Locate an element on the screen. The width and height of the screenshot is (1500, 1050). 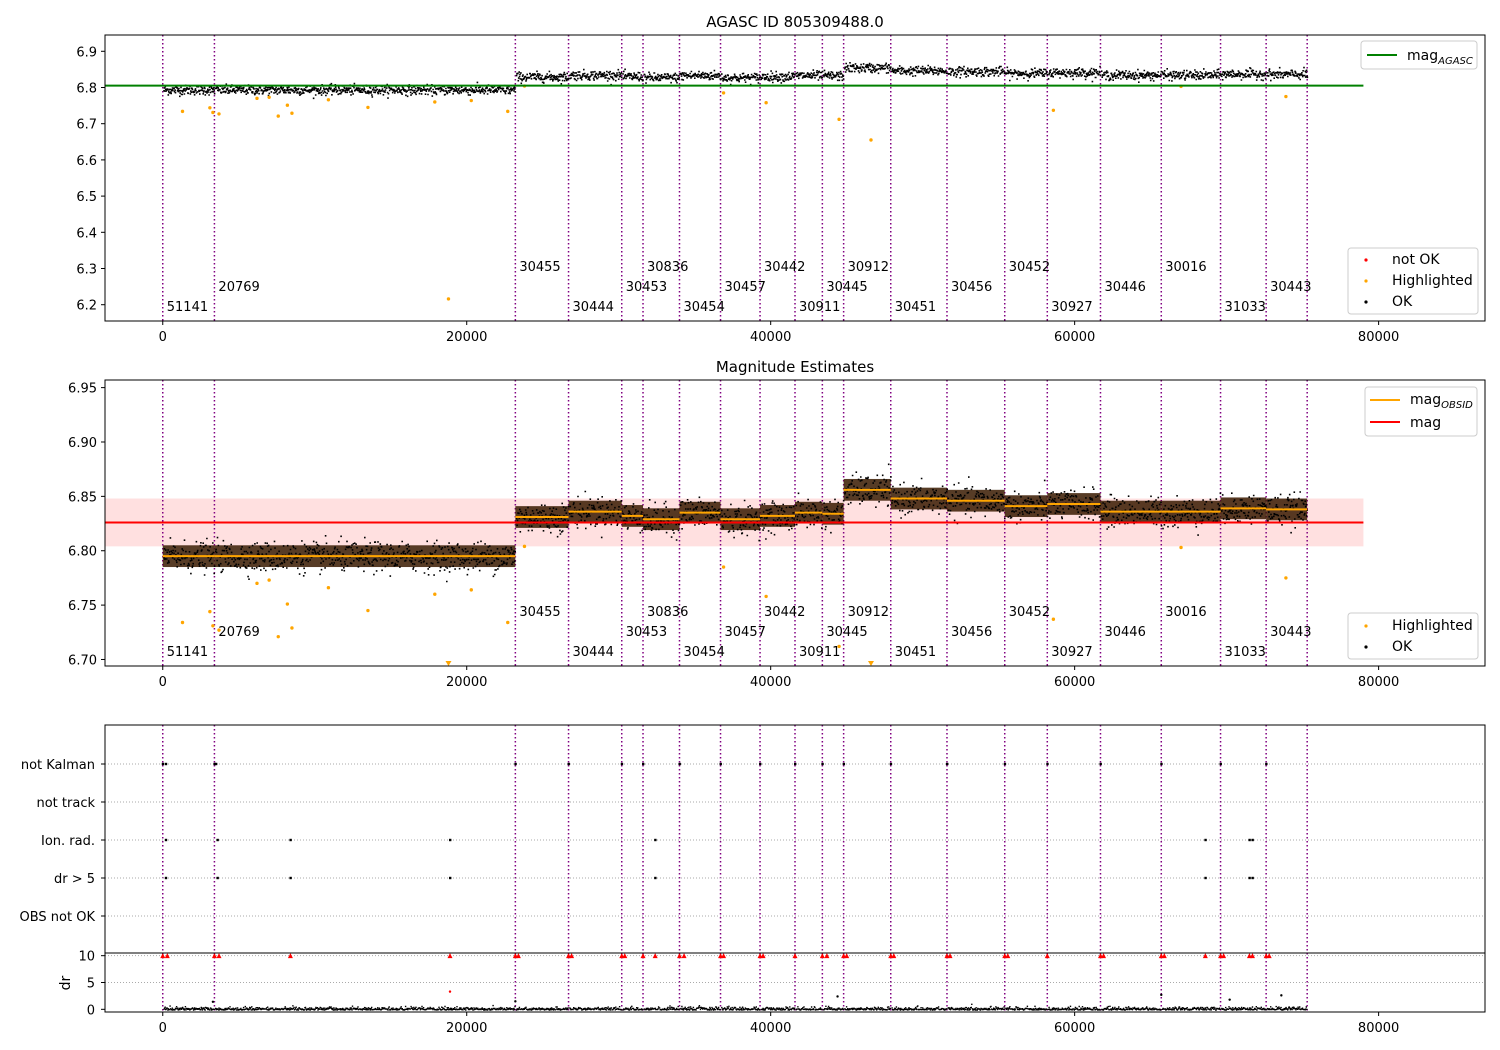
obsid-label: 30456 is located at coordinates (971, 287).